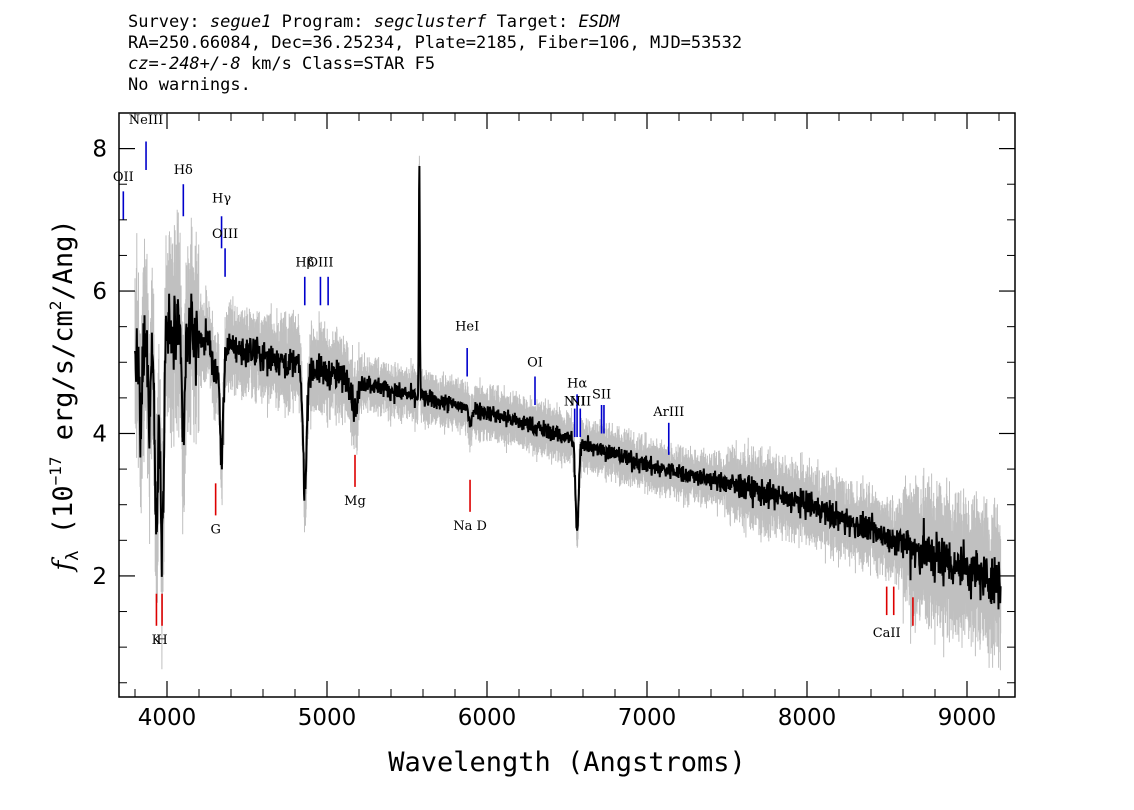 This screenshot has height=810, width=1134. What do you see at coordinates (322, 22) in the screenshot?
I see `program-label: Program:` at bounding box center [322, 22].